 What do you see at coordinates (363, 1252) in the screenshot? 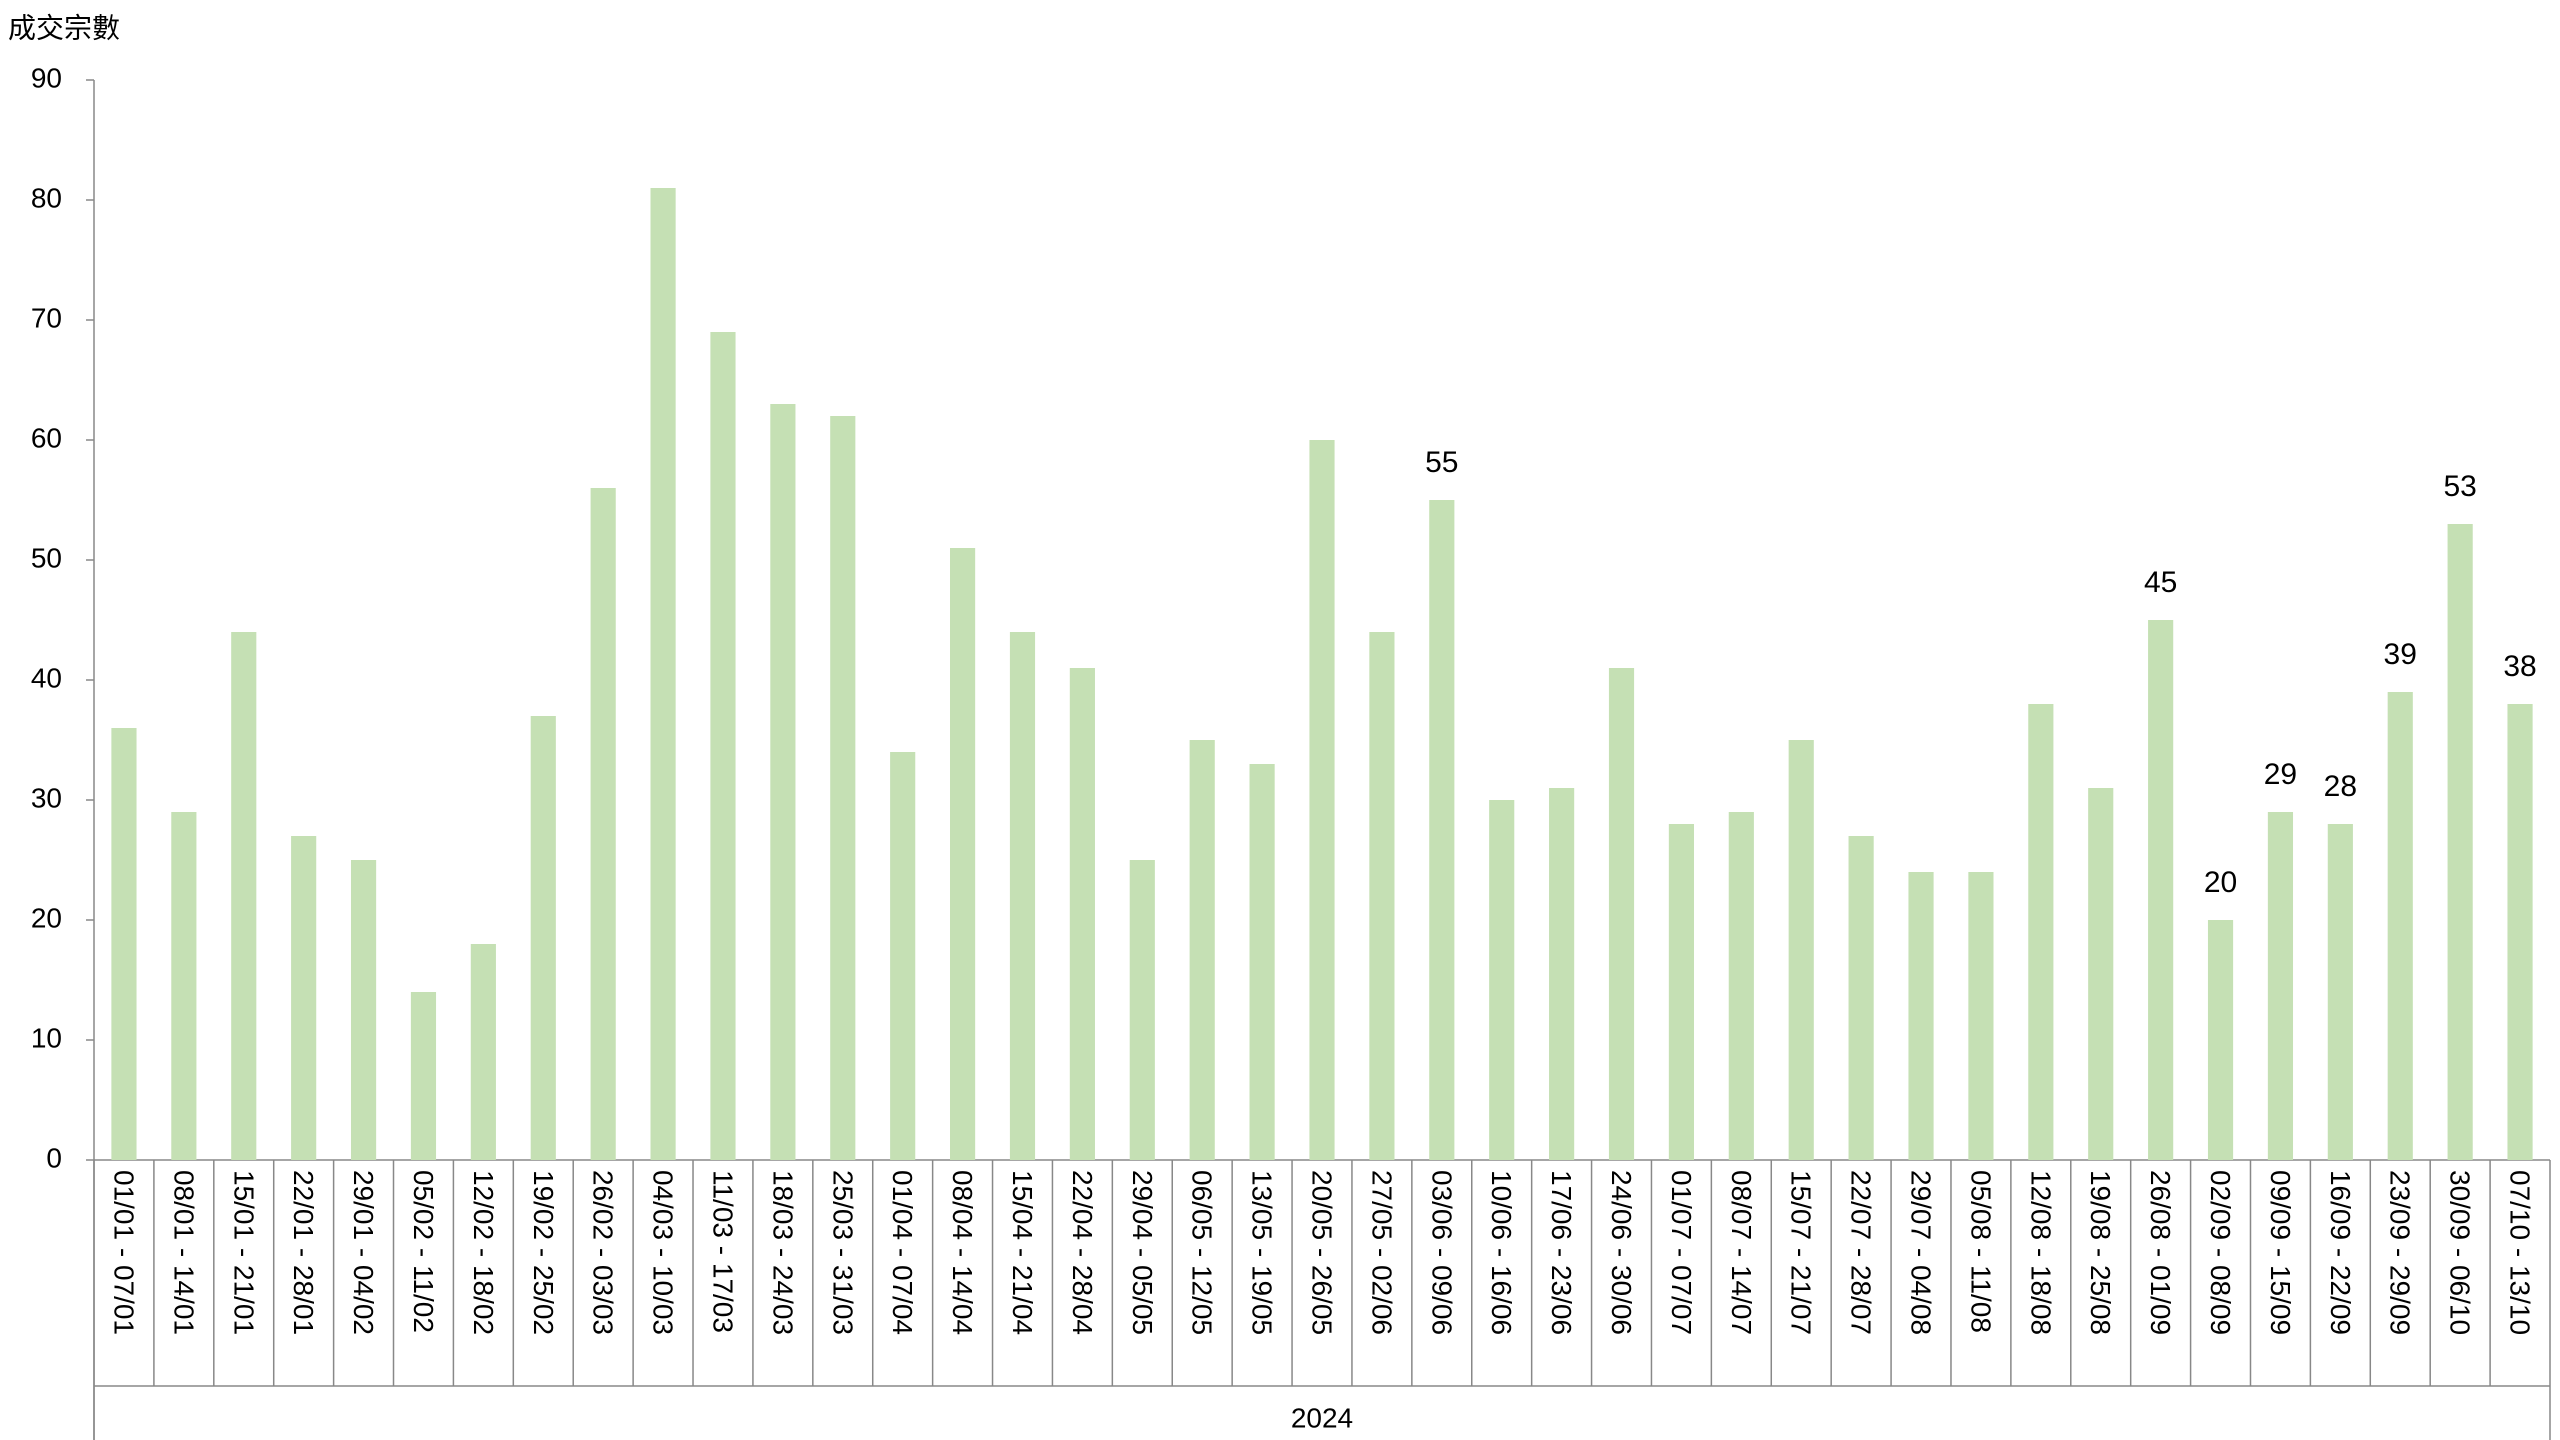
I see `x-tick-label: 29/01 - 04/02` at bounding box center [363, 1252].